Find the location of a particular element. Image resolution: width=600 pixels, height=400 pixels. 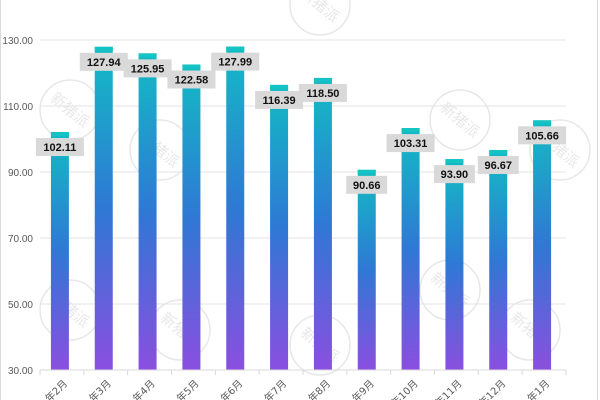

x-tick-label: 年5月 is located at coordinates (188, 388).